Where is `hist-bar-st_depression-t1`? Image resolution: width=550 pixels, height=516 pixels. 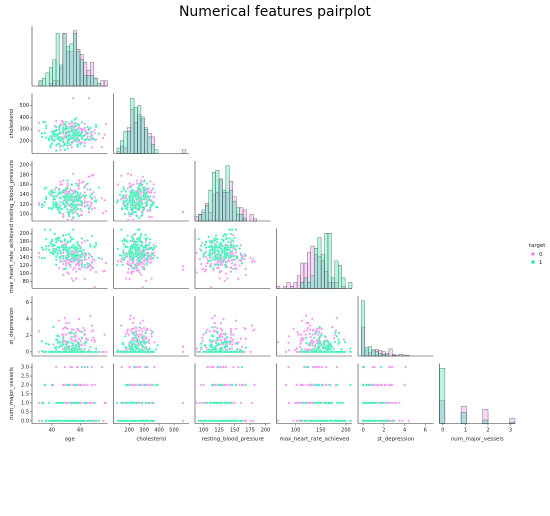
hist-bar-st_depression-t1 is located at coordinates (383, 355).